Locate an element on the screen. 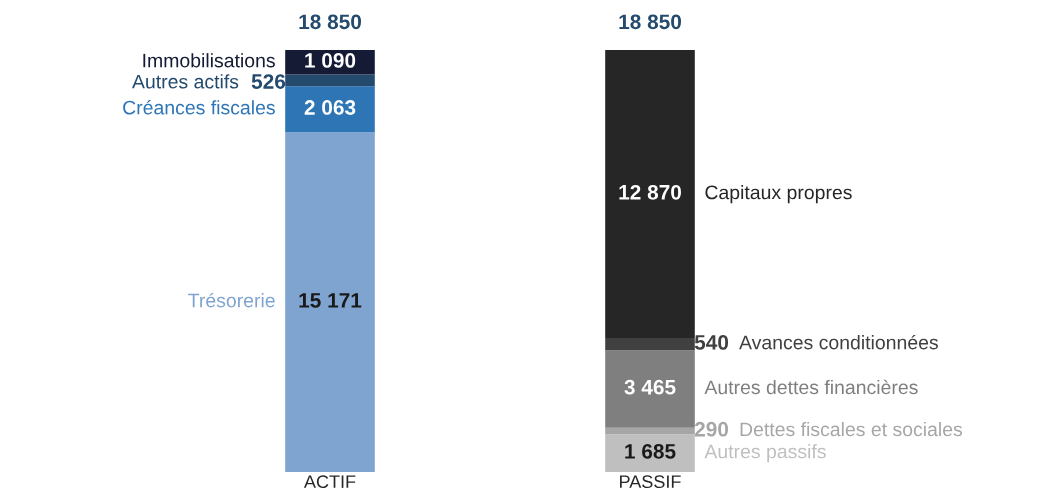 The image size is (1052, 496). series-label: Autres dettes financières is located at coordinates (811, 387).